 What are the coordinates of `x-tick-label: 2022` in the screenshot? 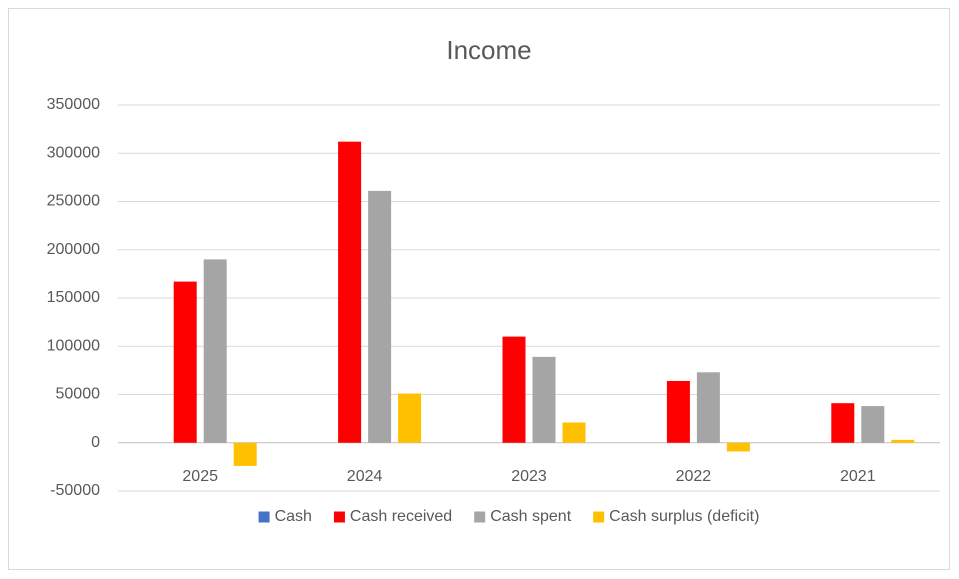 It's located at (694, 476).